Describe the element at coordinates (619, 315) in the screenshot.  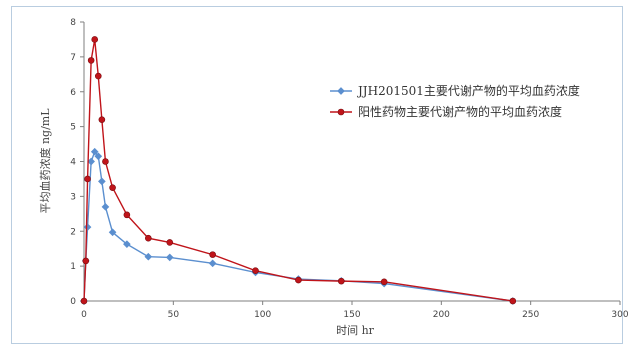
I see `x-tick-label: 300` at that location.